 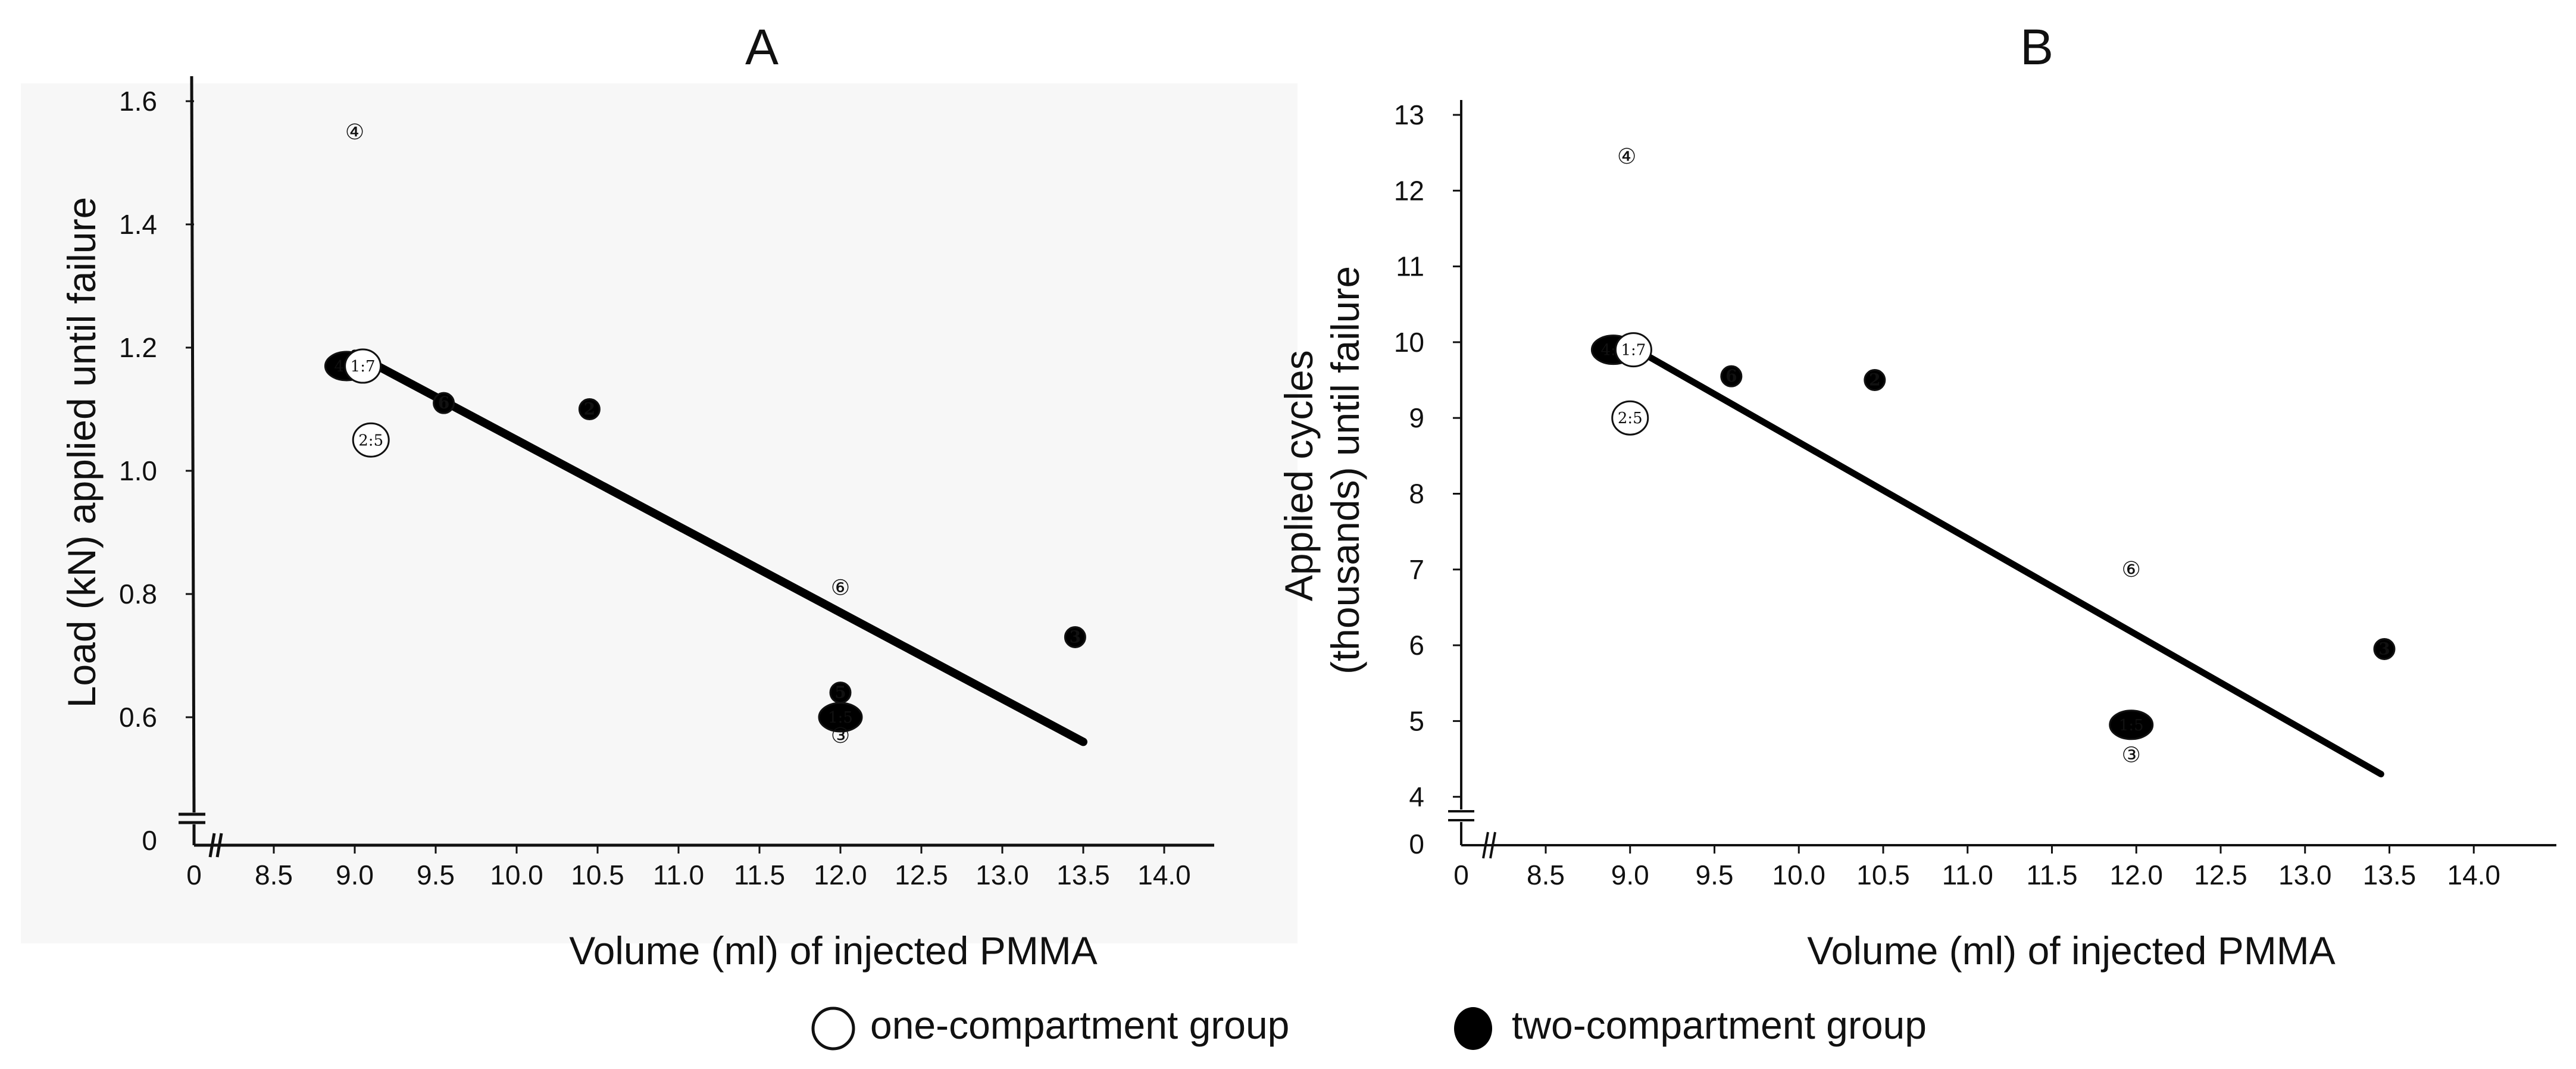 I want to click on panel-b-x-tick-label: 11.5, so click(x=2051, y=874).